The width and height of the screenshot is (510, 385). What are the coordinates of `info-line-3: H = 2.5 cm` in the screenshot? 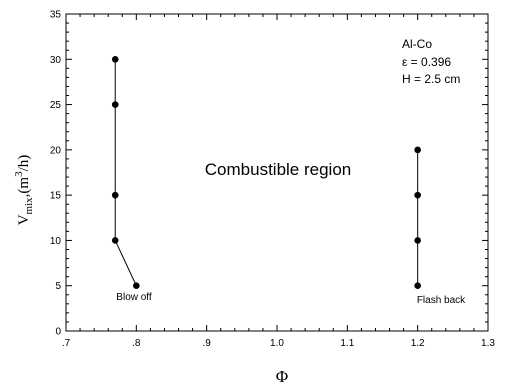 It's located at (431, 79).